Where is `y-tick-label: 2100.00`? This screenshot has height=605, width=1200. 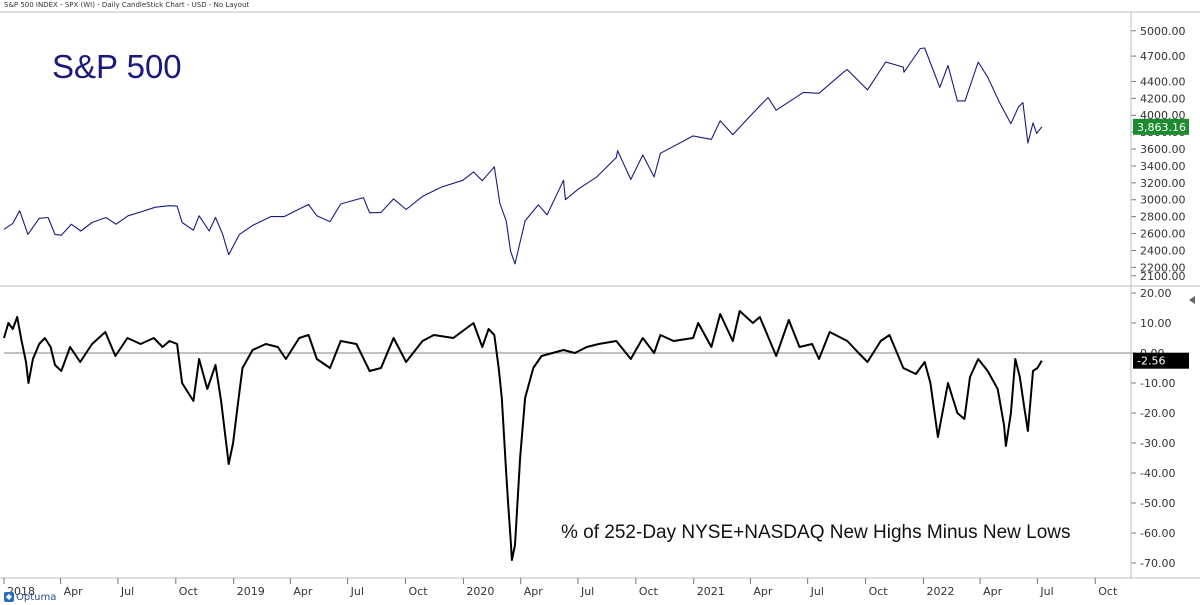 y-tick-label: 2100.00 is located at coordinates (1163, 276).